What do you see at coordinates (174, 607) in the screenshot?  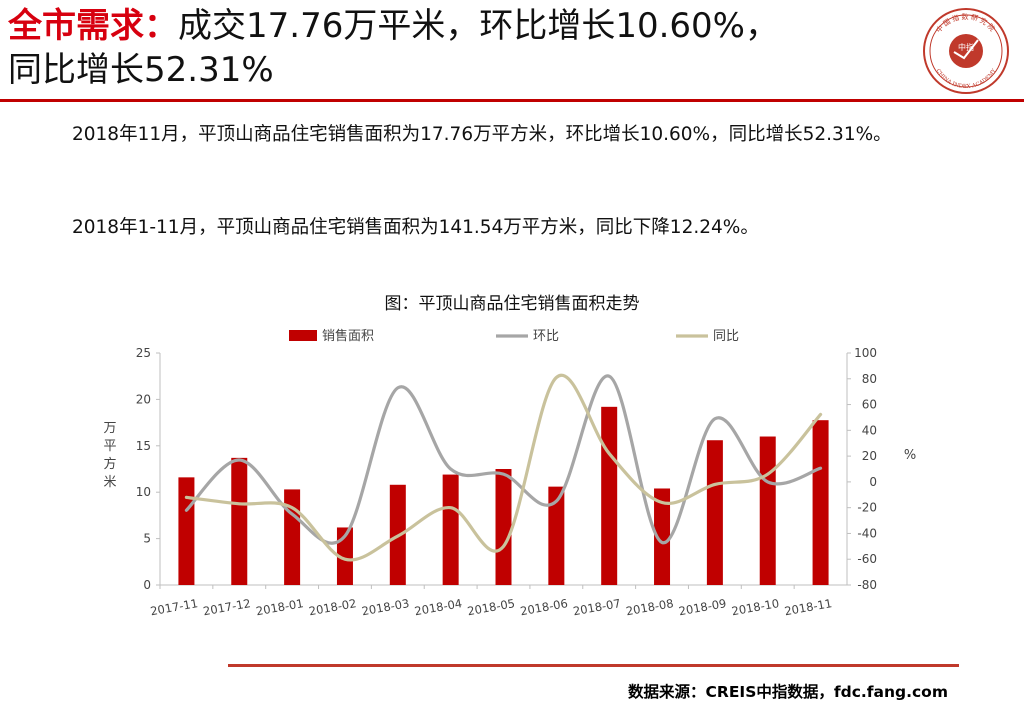 I see `x-tick-label: 2017-11` at bounding box center [174, 607].